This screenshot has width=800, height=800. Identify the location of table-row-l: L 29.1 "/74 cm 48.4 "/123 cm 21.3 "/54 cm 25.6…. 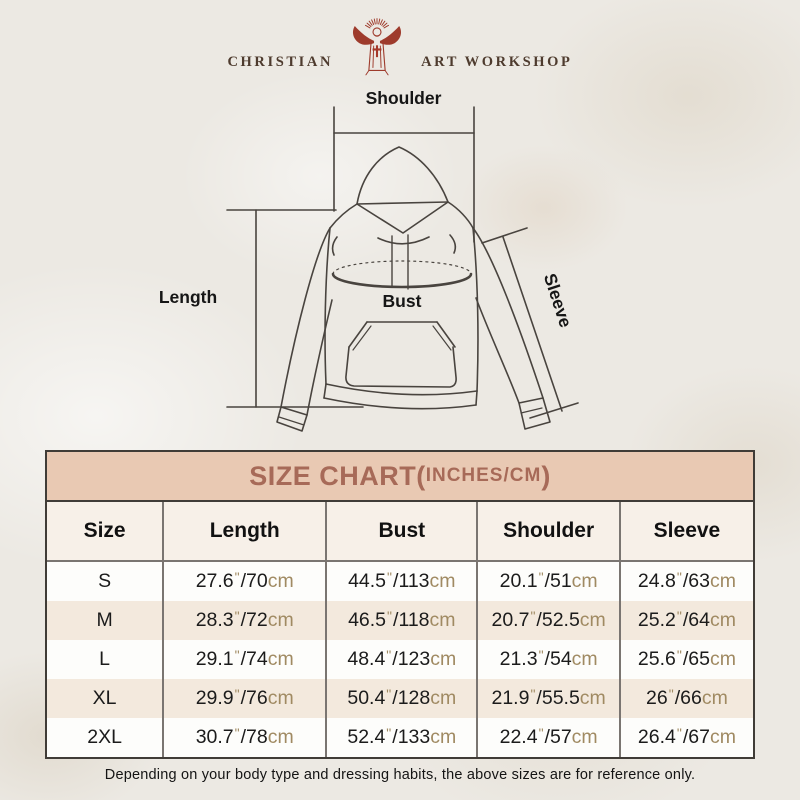
(400, 659).